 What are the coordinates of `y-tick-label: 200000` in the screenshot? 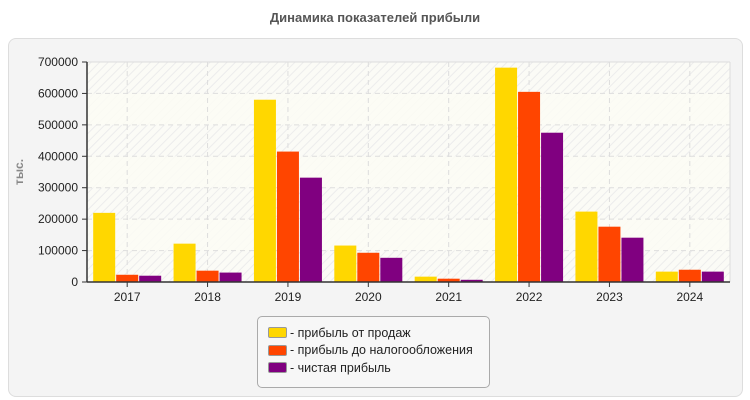 It's located at (58, 219).